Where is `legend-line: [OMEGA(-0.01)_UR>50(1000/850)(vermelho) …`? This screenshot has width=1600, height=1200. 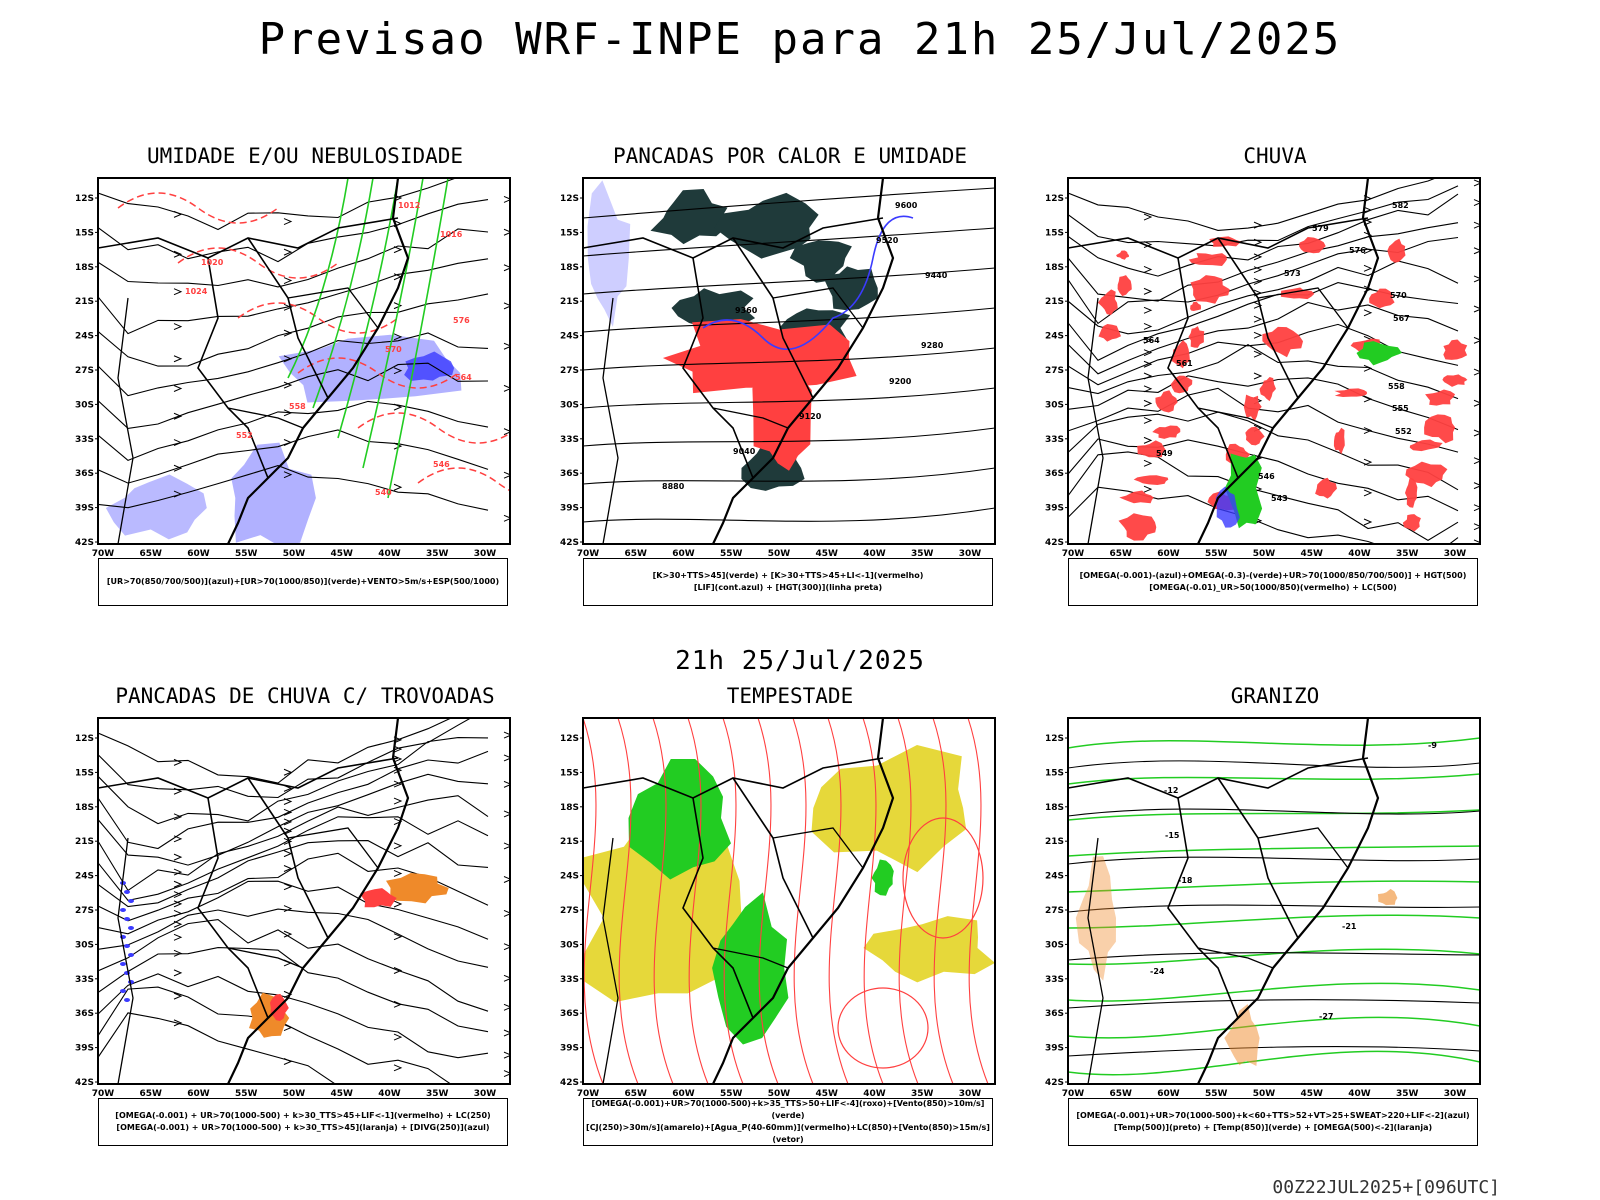
legend-line: [OMEGA(-0.01)_UR>50(1000/850)(vermelho) … is located at coordinates (1273, 587).